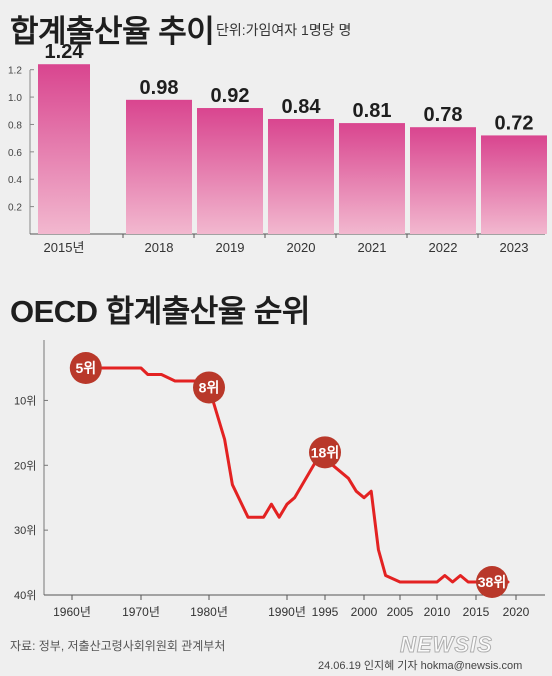  Describe the element at coordinates (284, 30) in the screenshot. I see `unit-label: 단위:가임여자 1명당 명` at that location.